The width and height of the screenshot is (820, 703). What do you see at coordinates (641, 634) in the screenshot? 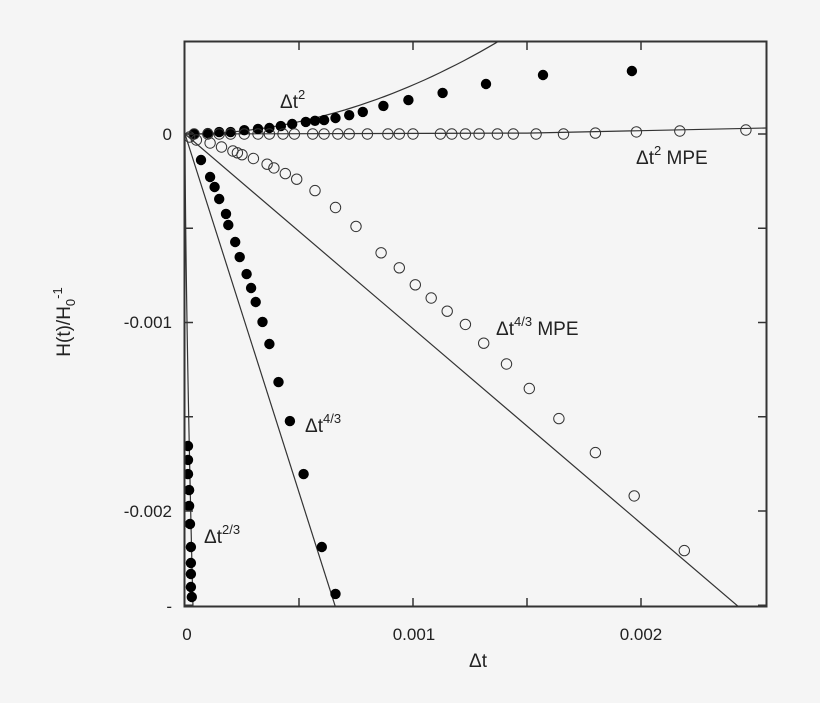
I see `x-tick-label: 0.002` at bounding box center [641, 634].